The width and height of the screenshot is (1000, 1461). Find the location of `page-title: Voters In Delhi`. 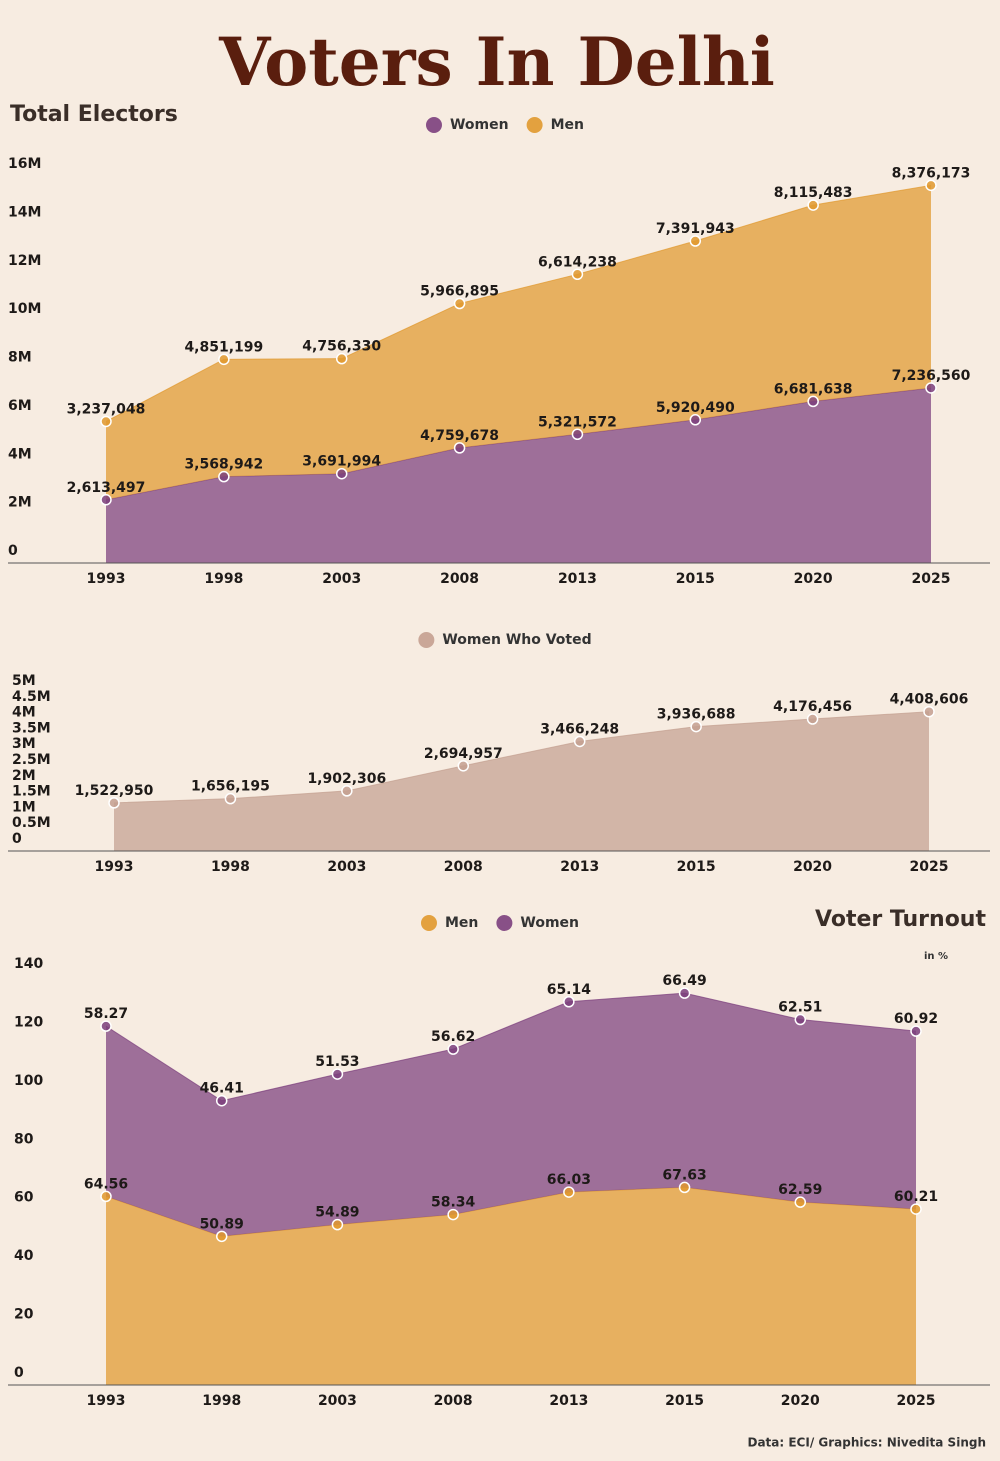

page-title: Voters In Delhi is located at coordinates (496, 62).